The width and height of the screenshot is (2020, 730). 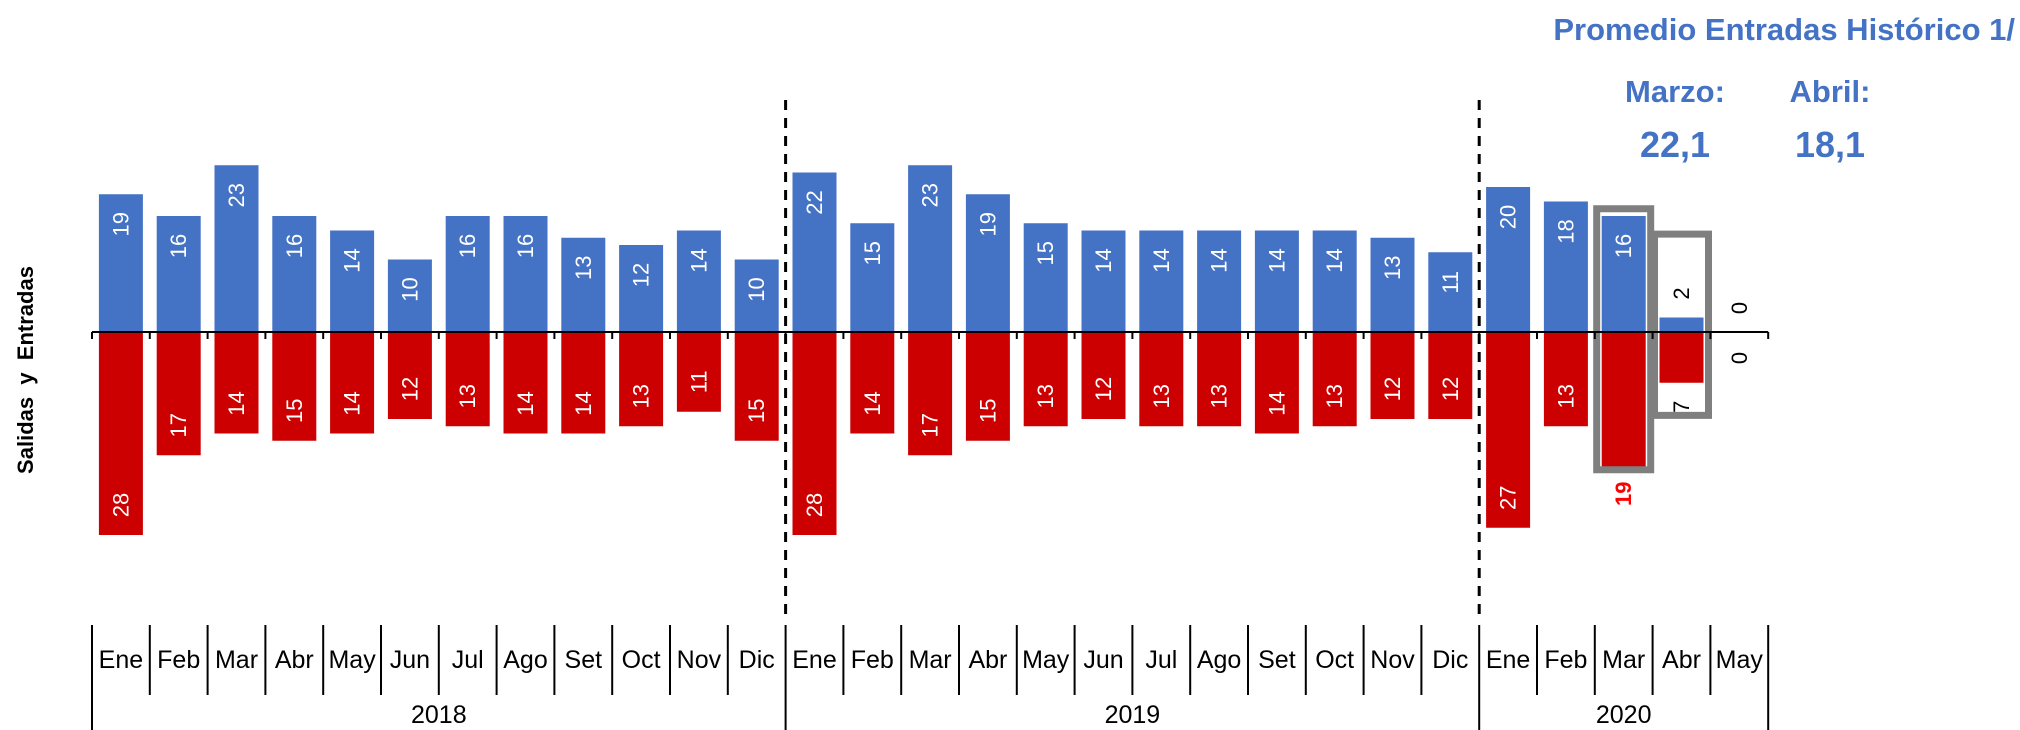 What do you see at coordinates (698, 381) in the screenshot?
I see `salidas-value-label: 11` at bounding box center [698, 381].